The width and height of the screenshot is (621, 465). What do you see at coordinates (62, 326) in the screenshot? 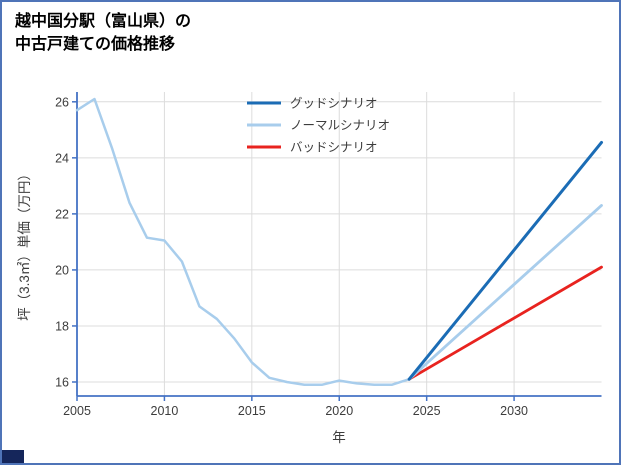
I see `y-tick-label: 18` at bounding box center [62, 326].